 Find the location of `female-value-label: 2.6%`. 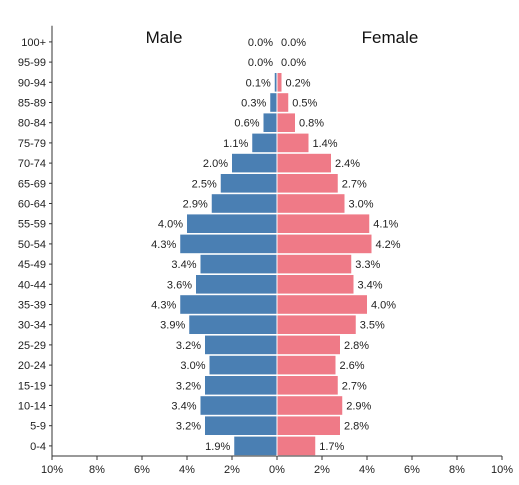

female-value-label: 2.6% is located at coordinates (352, 366).